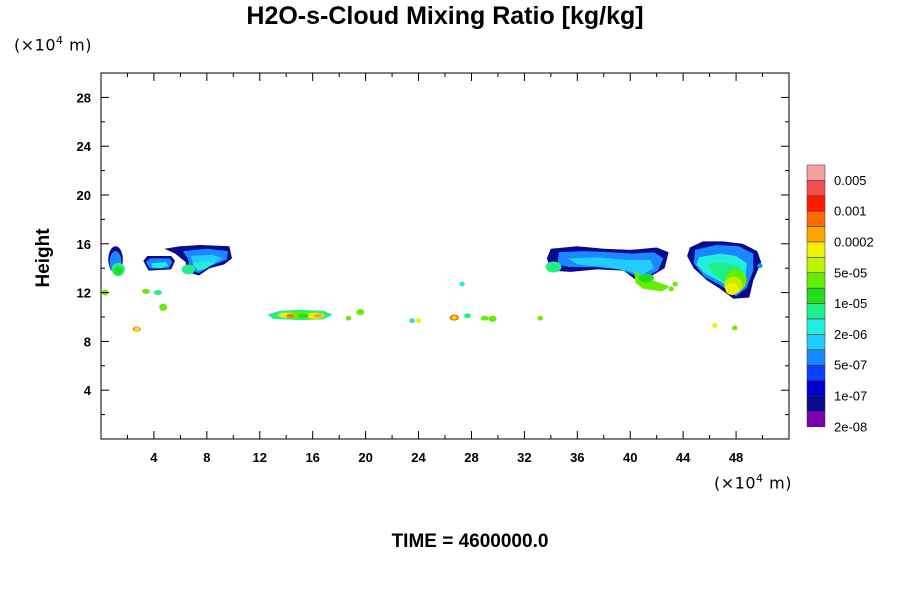 This screenshot has width=900, height=600. What do you see at coordinates (850, 396) in the screenshot?
I see `colorbar-label: 1e-07` at bounding box center [850, 396].